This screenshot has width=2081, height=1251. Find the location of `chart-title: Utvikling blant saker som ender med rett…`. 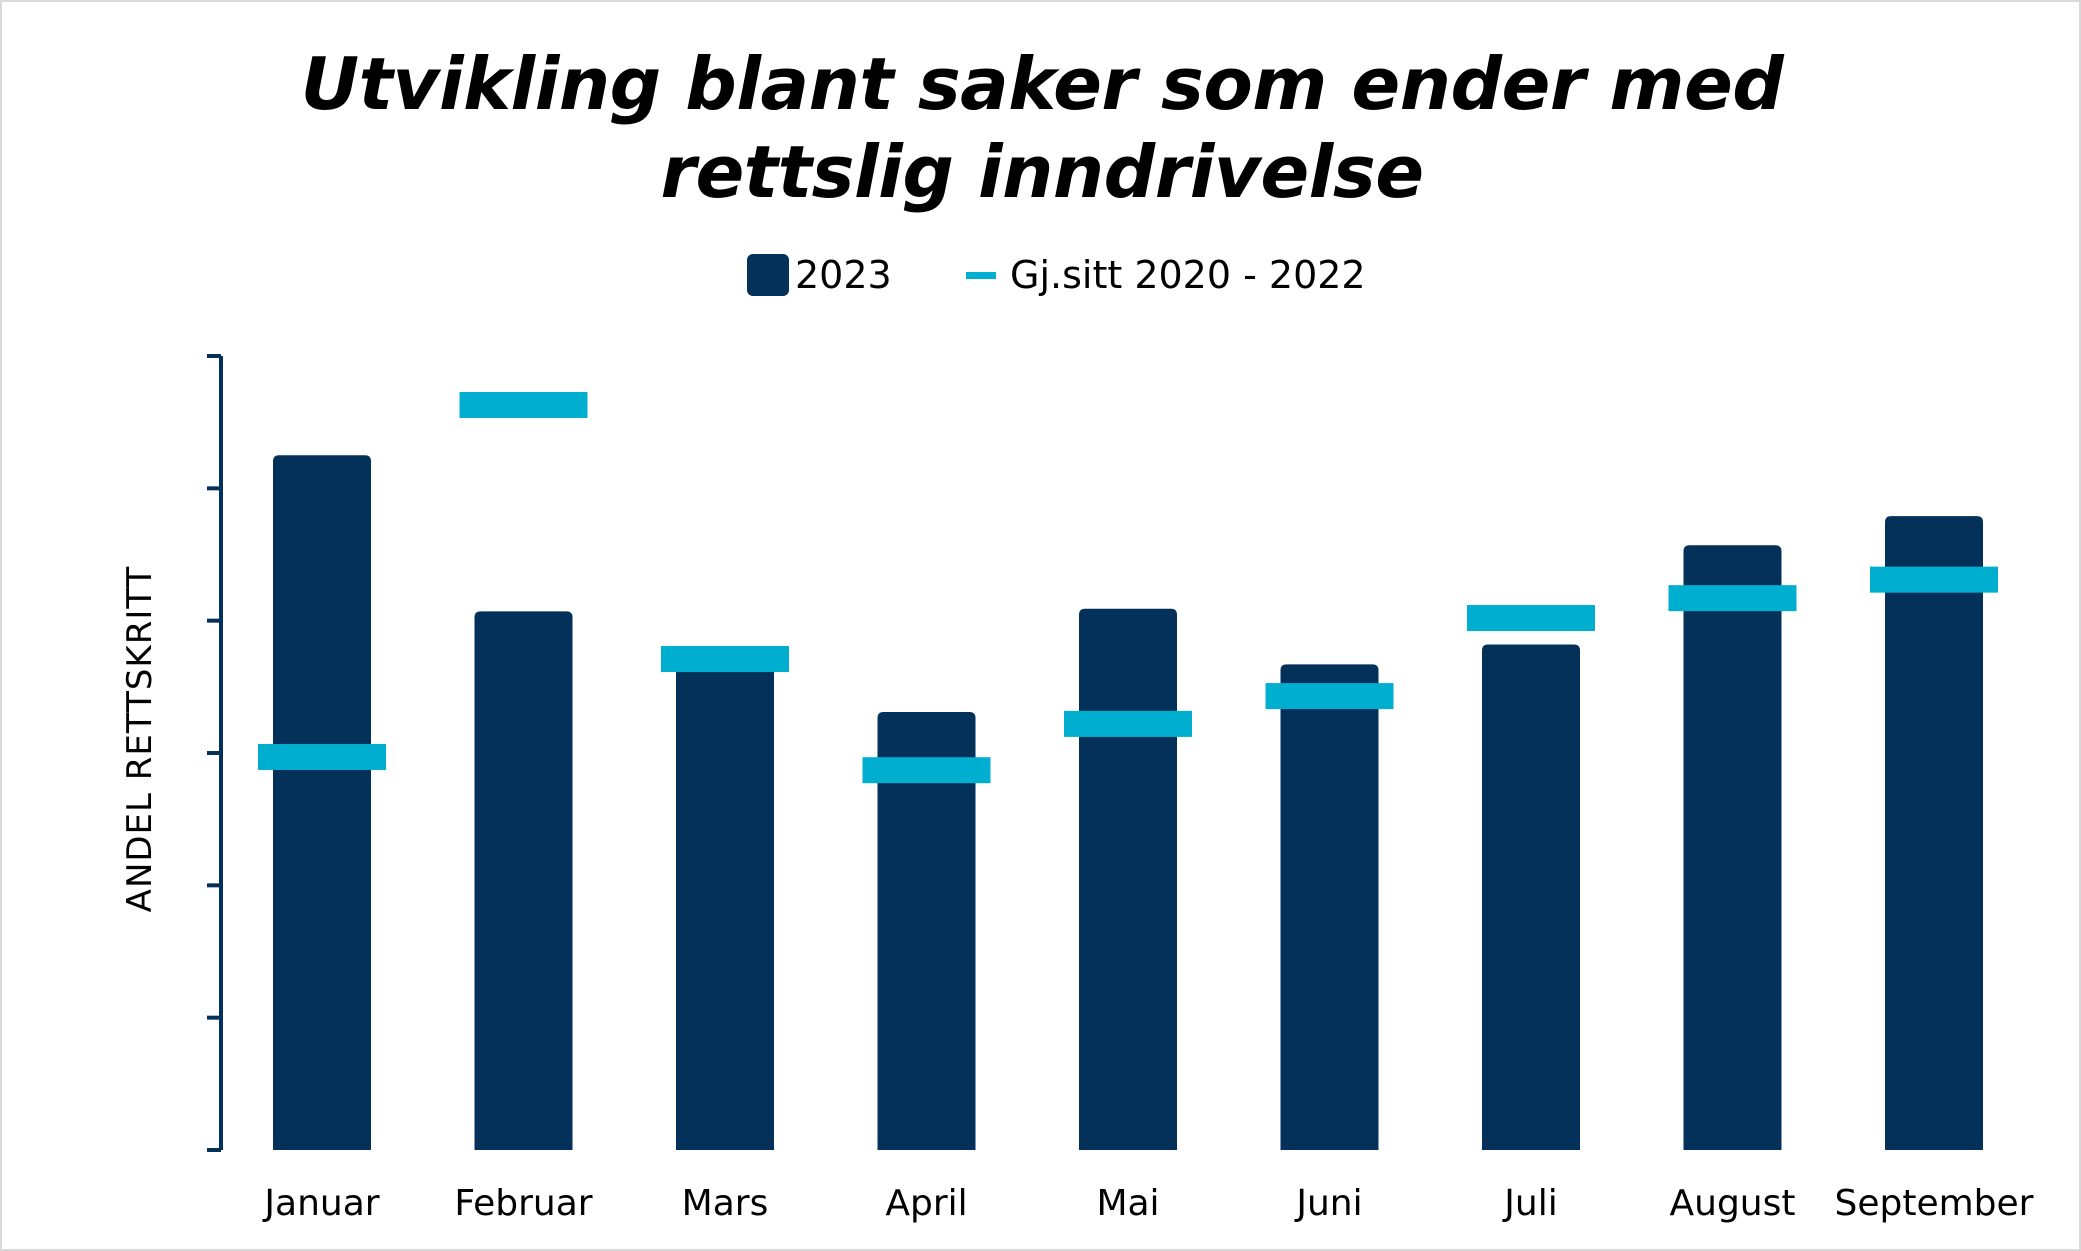

chart-title: Utvikling blant saker som ender med rett… is located at coordinates (1042, 128).